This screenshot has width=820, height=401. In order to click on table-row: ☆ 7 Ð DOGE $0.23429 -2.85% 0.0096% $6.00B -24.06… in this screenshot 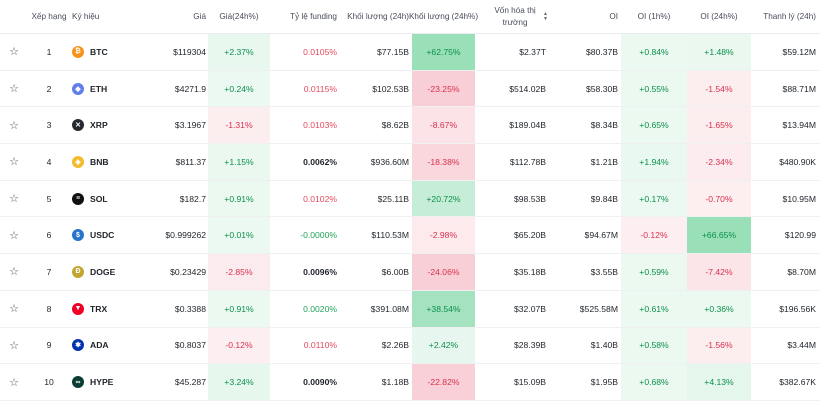, I will do `click(410, 272)`.